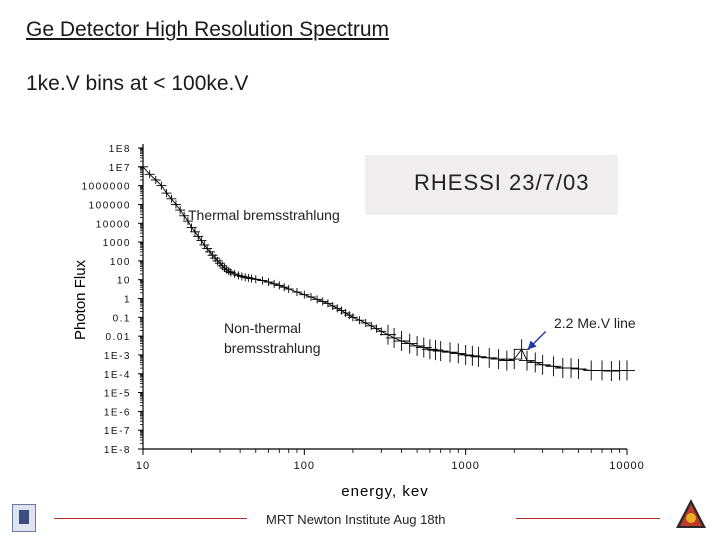  What do you see at coordinates (117, 431) in the screenshot?
I see `y-tick-label: 1E-7` at bounding box center [117, 431].